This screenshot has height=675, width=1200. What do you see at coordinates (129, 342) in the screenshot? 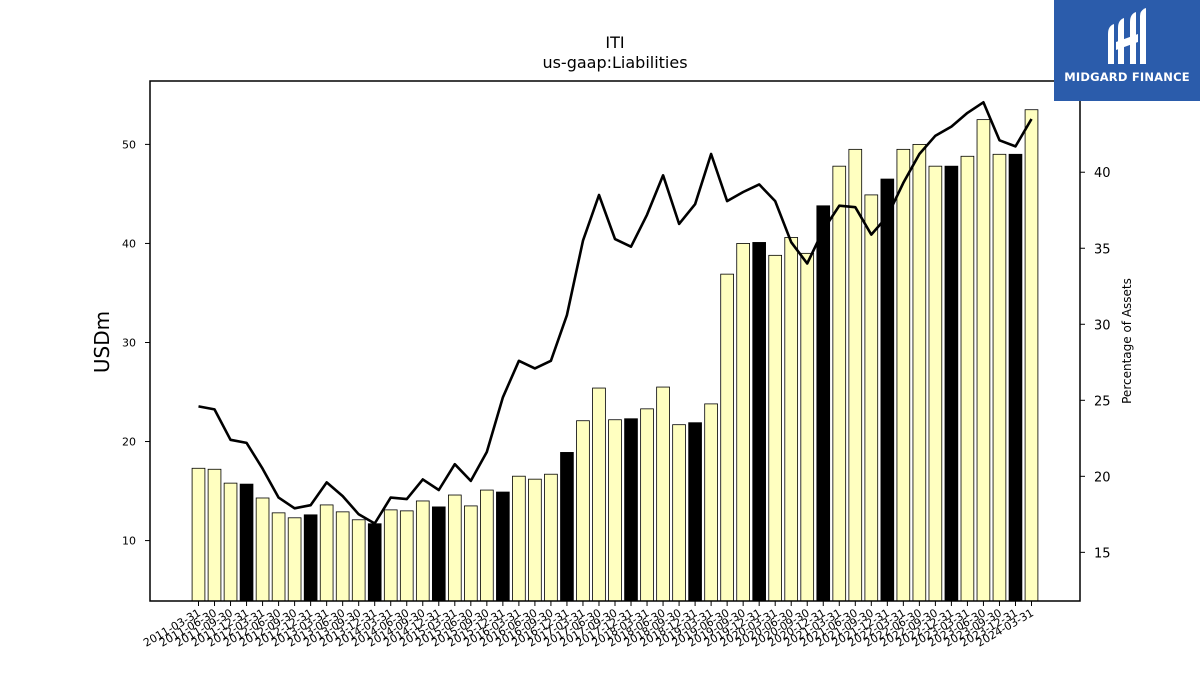
I see `y-tick-label: 30` at bounding box center [129, 342].